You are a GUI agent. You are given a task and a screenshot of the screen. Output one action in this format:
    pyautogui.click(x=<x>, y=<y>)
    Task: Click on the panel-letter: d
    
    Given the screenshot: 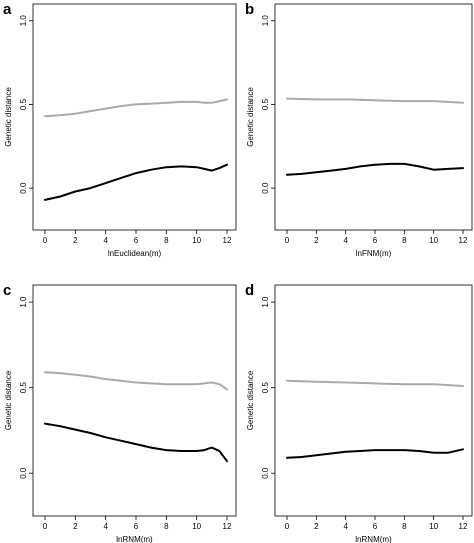 What is the action you would take?
    pyautogui.click(x=249, y=290)
    